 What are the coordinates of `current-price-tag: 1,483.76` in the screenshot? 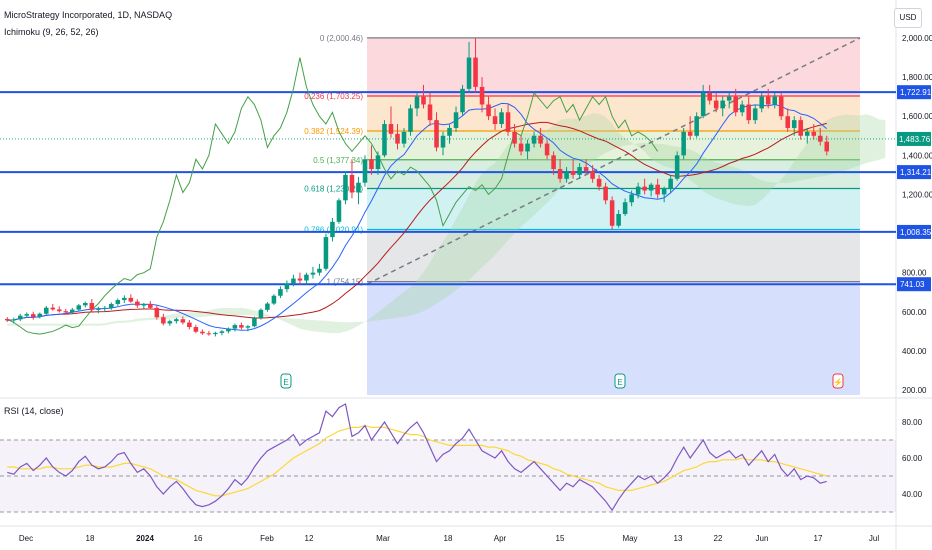 It's located at (915, 139).